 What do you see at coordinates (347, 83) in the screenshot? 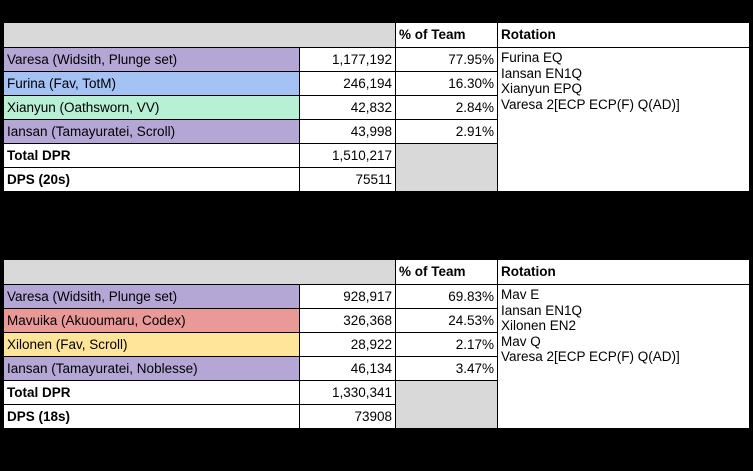
I see `character-dpr: 246,194` at bounding box center [347, 83].